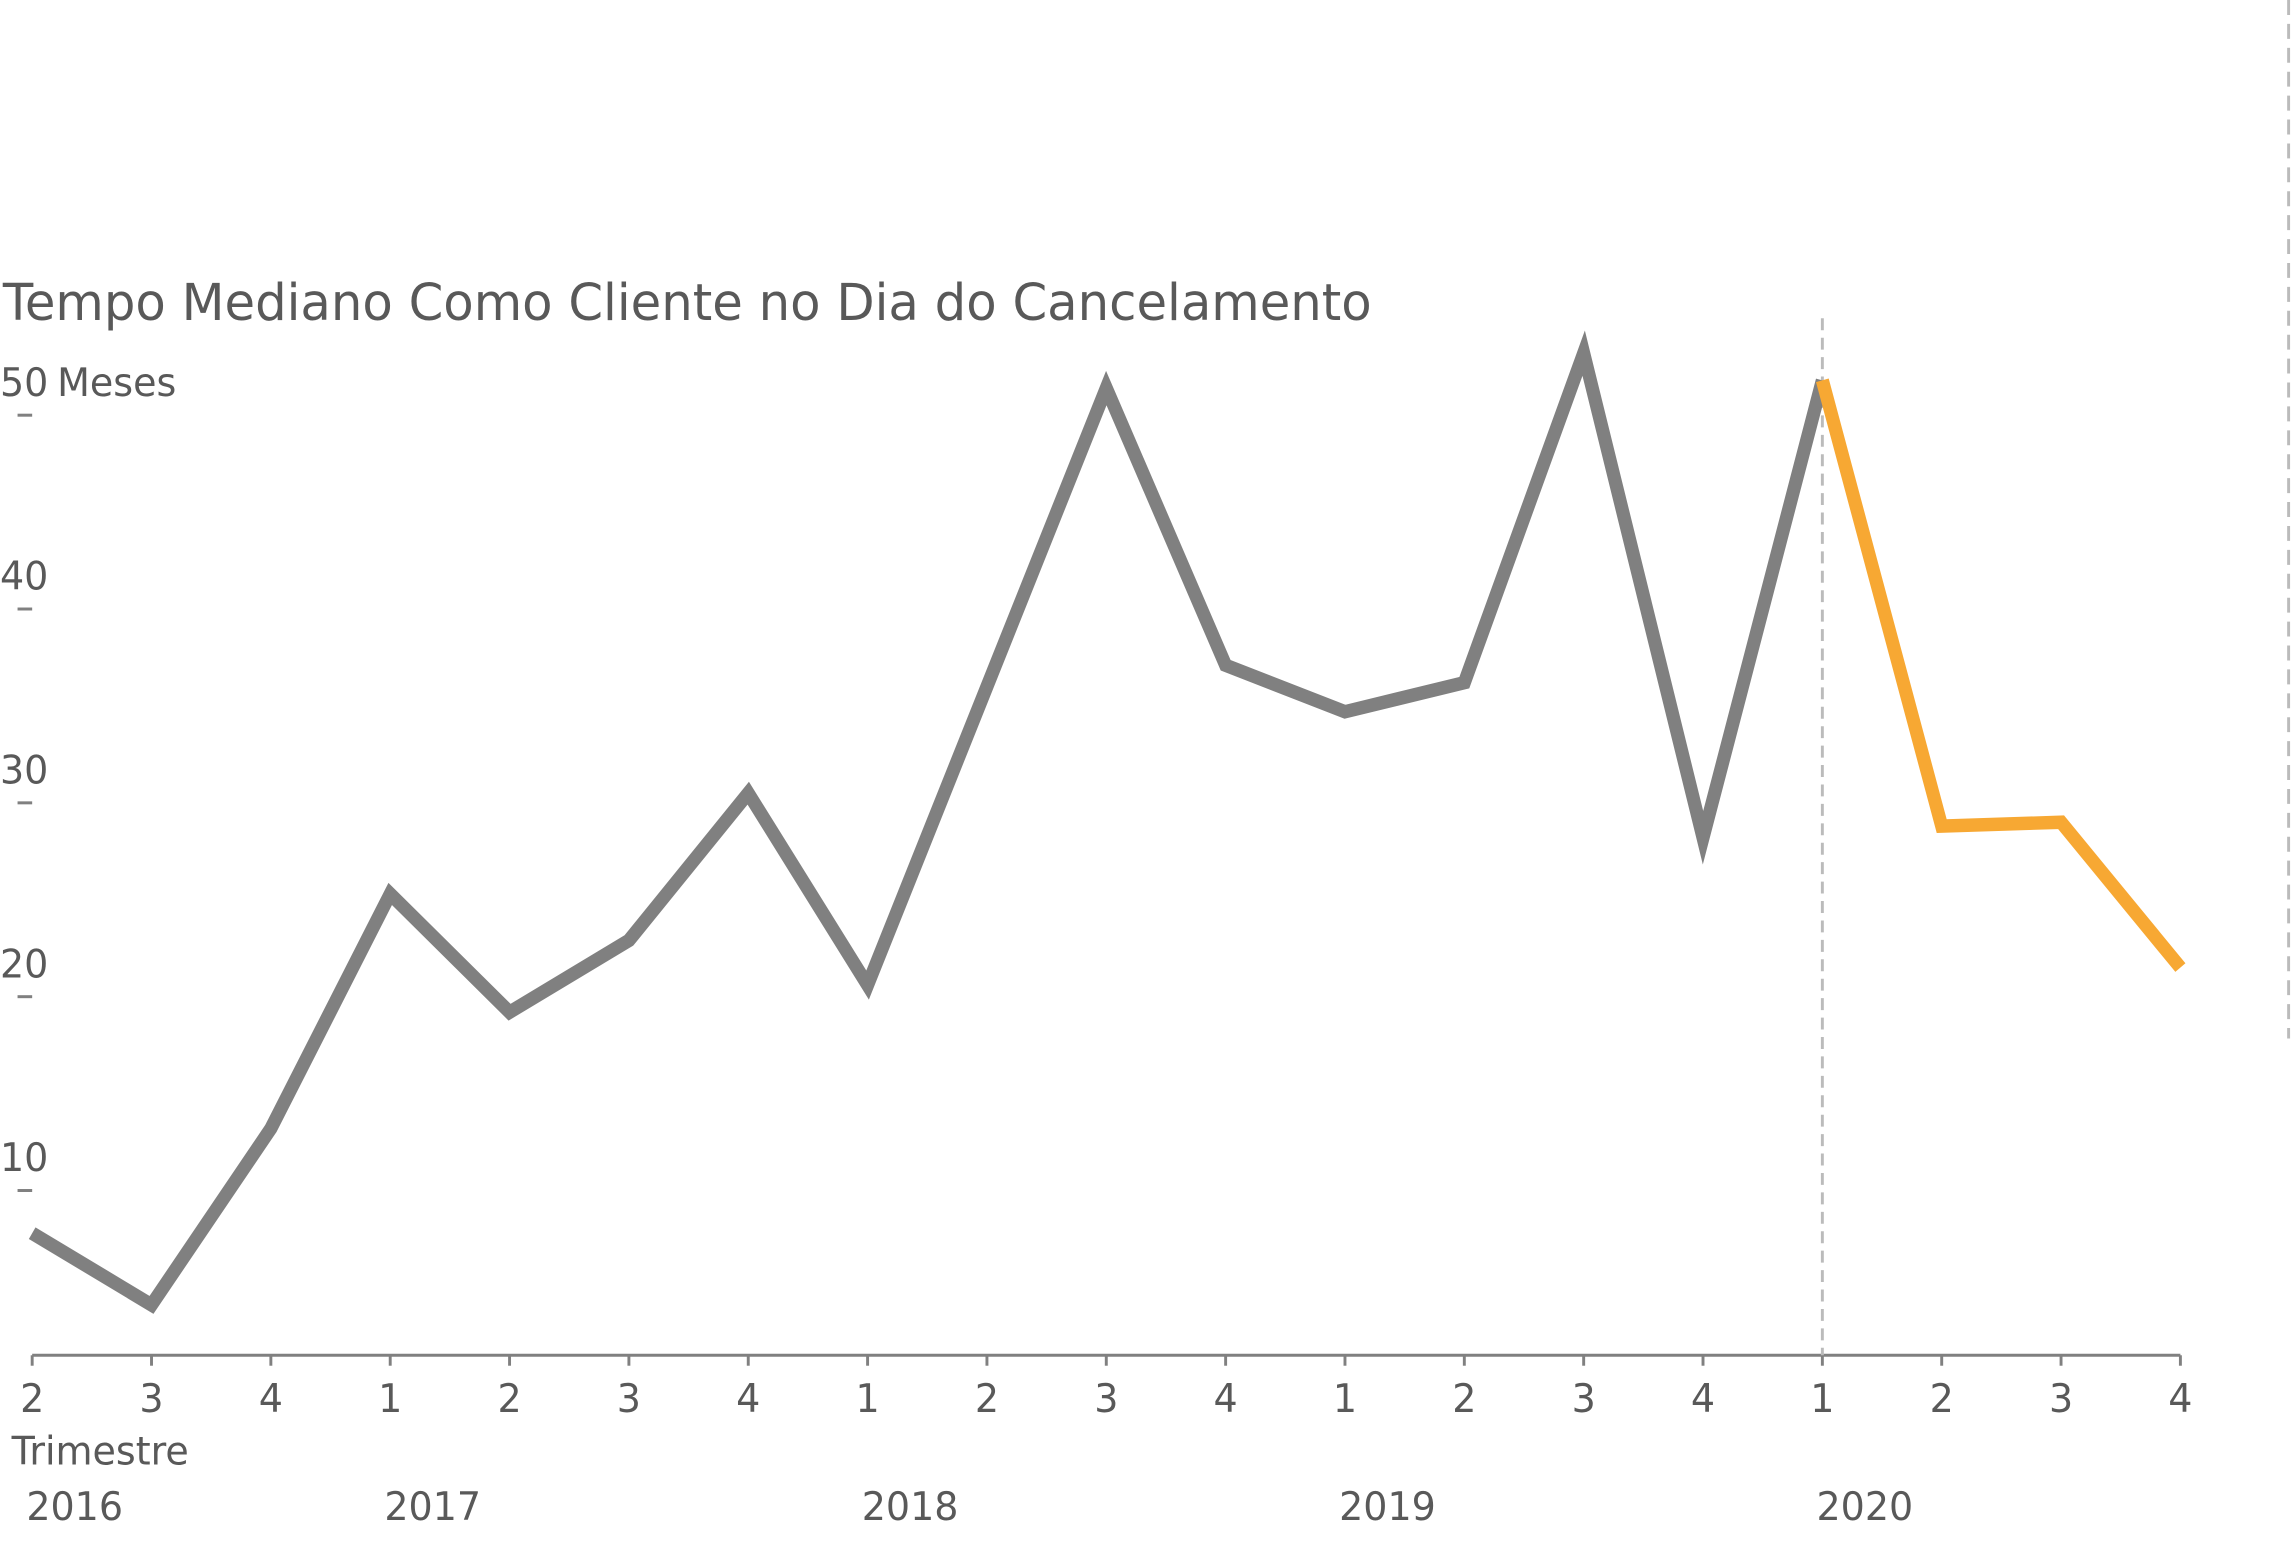 The width and height of the screenshot is (2293, 1554). I want to click on y-tick-label: 40, so click(24, 576).